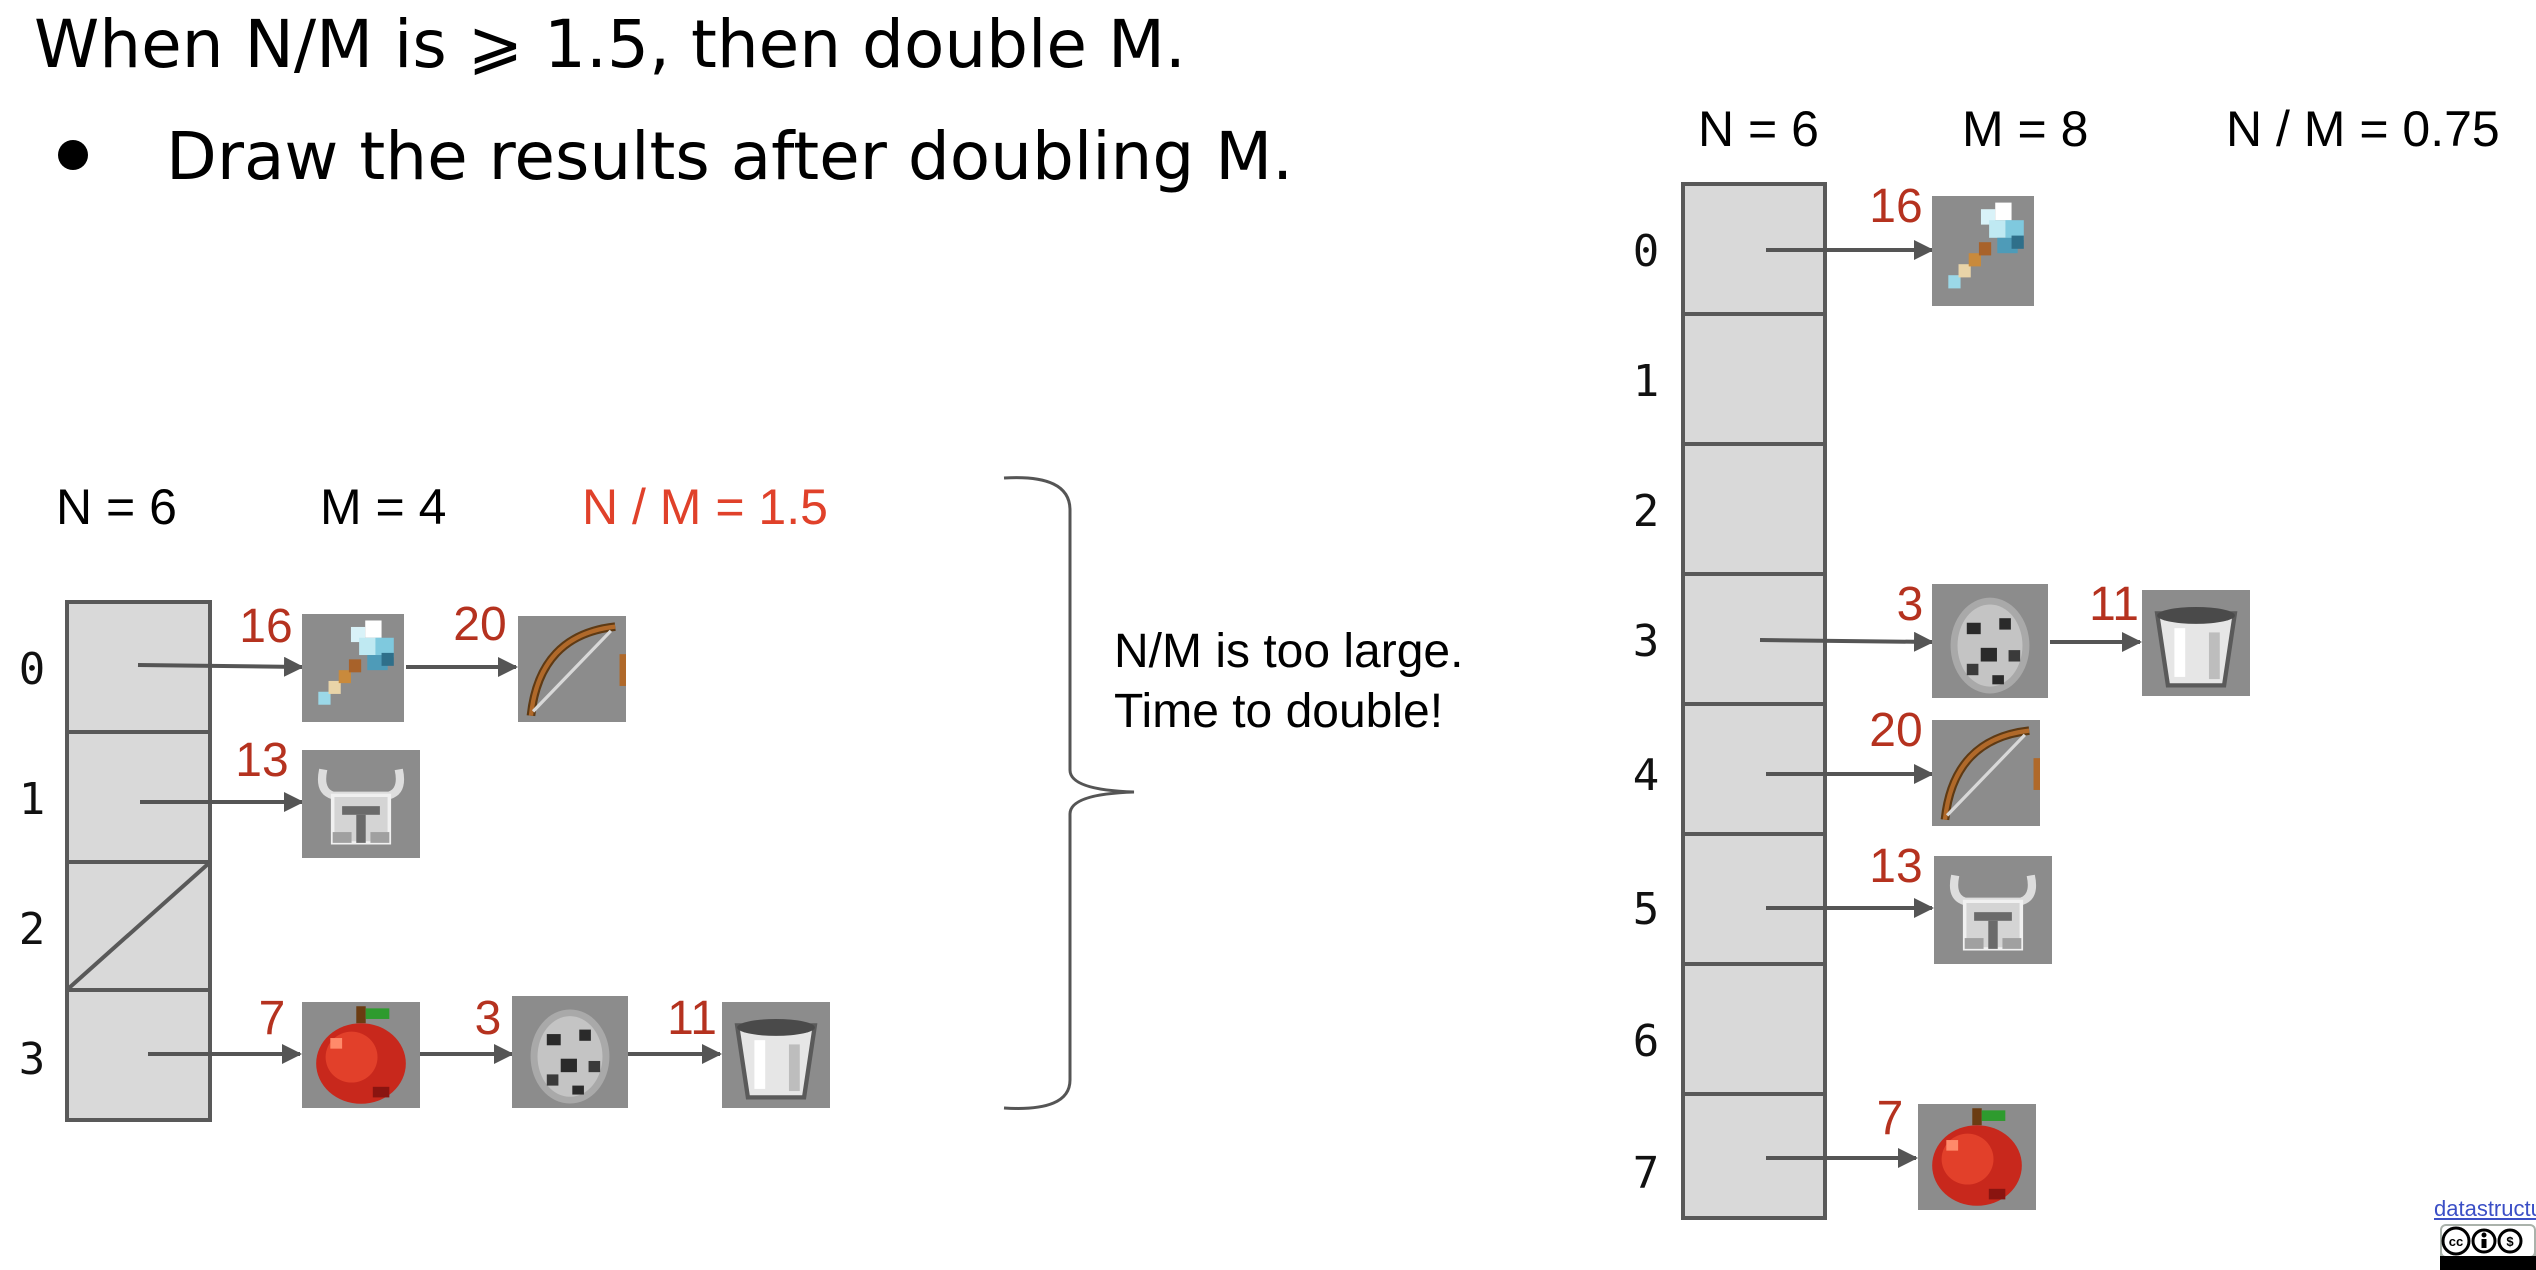 The image size is (2536, 1270). I want to click on right-key-11: 11, so click(2114, 604).